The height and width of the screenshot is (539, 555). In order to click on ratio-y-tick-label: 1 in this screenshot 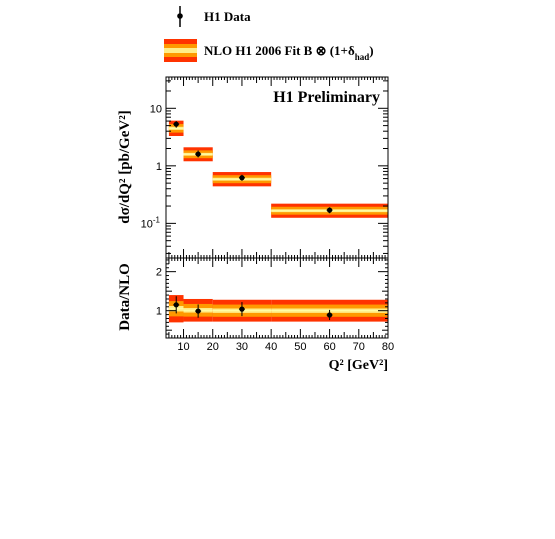, I will do `click(159, 312)`.